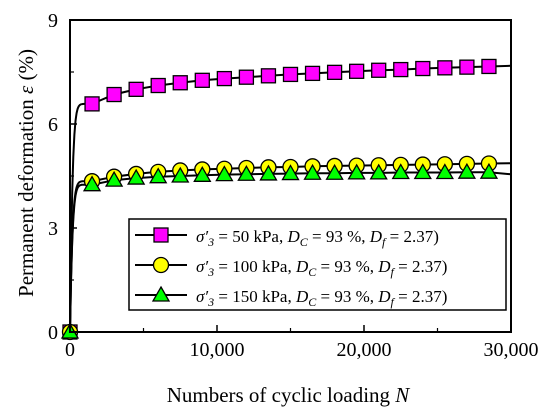 Image resolution: width=550 pixels, height=418 pixels. What do you see at coordinates (511, 350) in the screenshot?
I see `x-tick-label: 30,000` at bounding box center [511, 350].